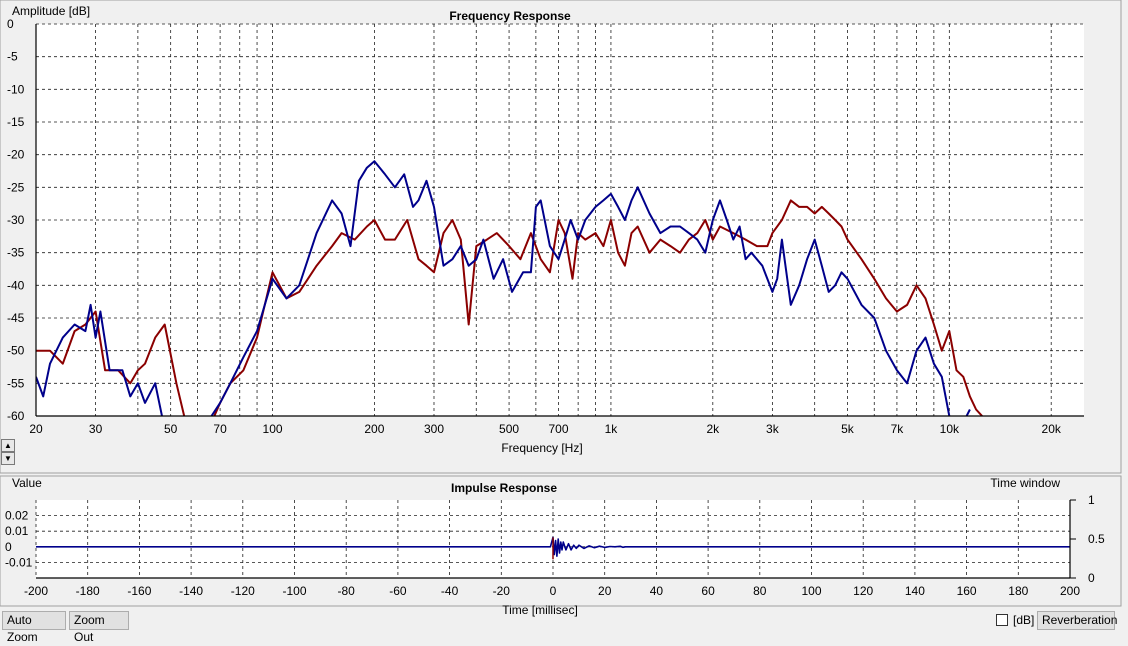 Image resolution: width=1128 pixels, height=646 pixels. What do you see at coordinates (27, 483) in the screenshot?
I see `impulse-y-axis-label: Value` at bounding box center [27, 483].